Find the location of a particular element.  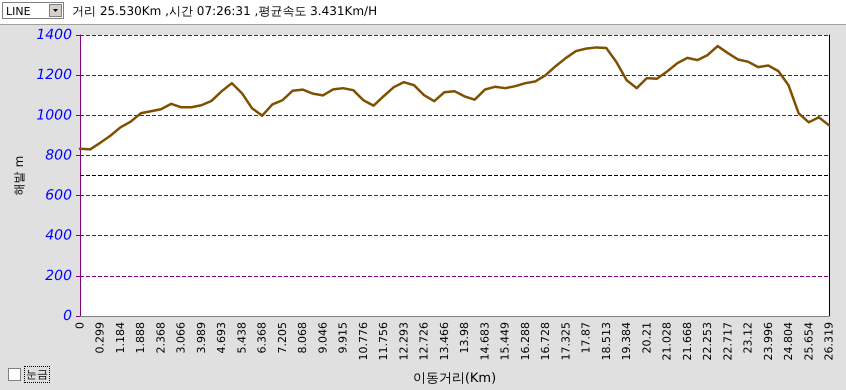

x-tick-label: 1.888 is located at coordinates (141, 338).